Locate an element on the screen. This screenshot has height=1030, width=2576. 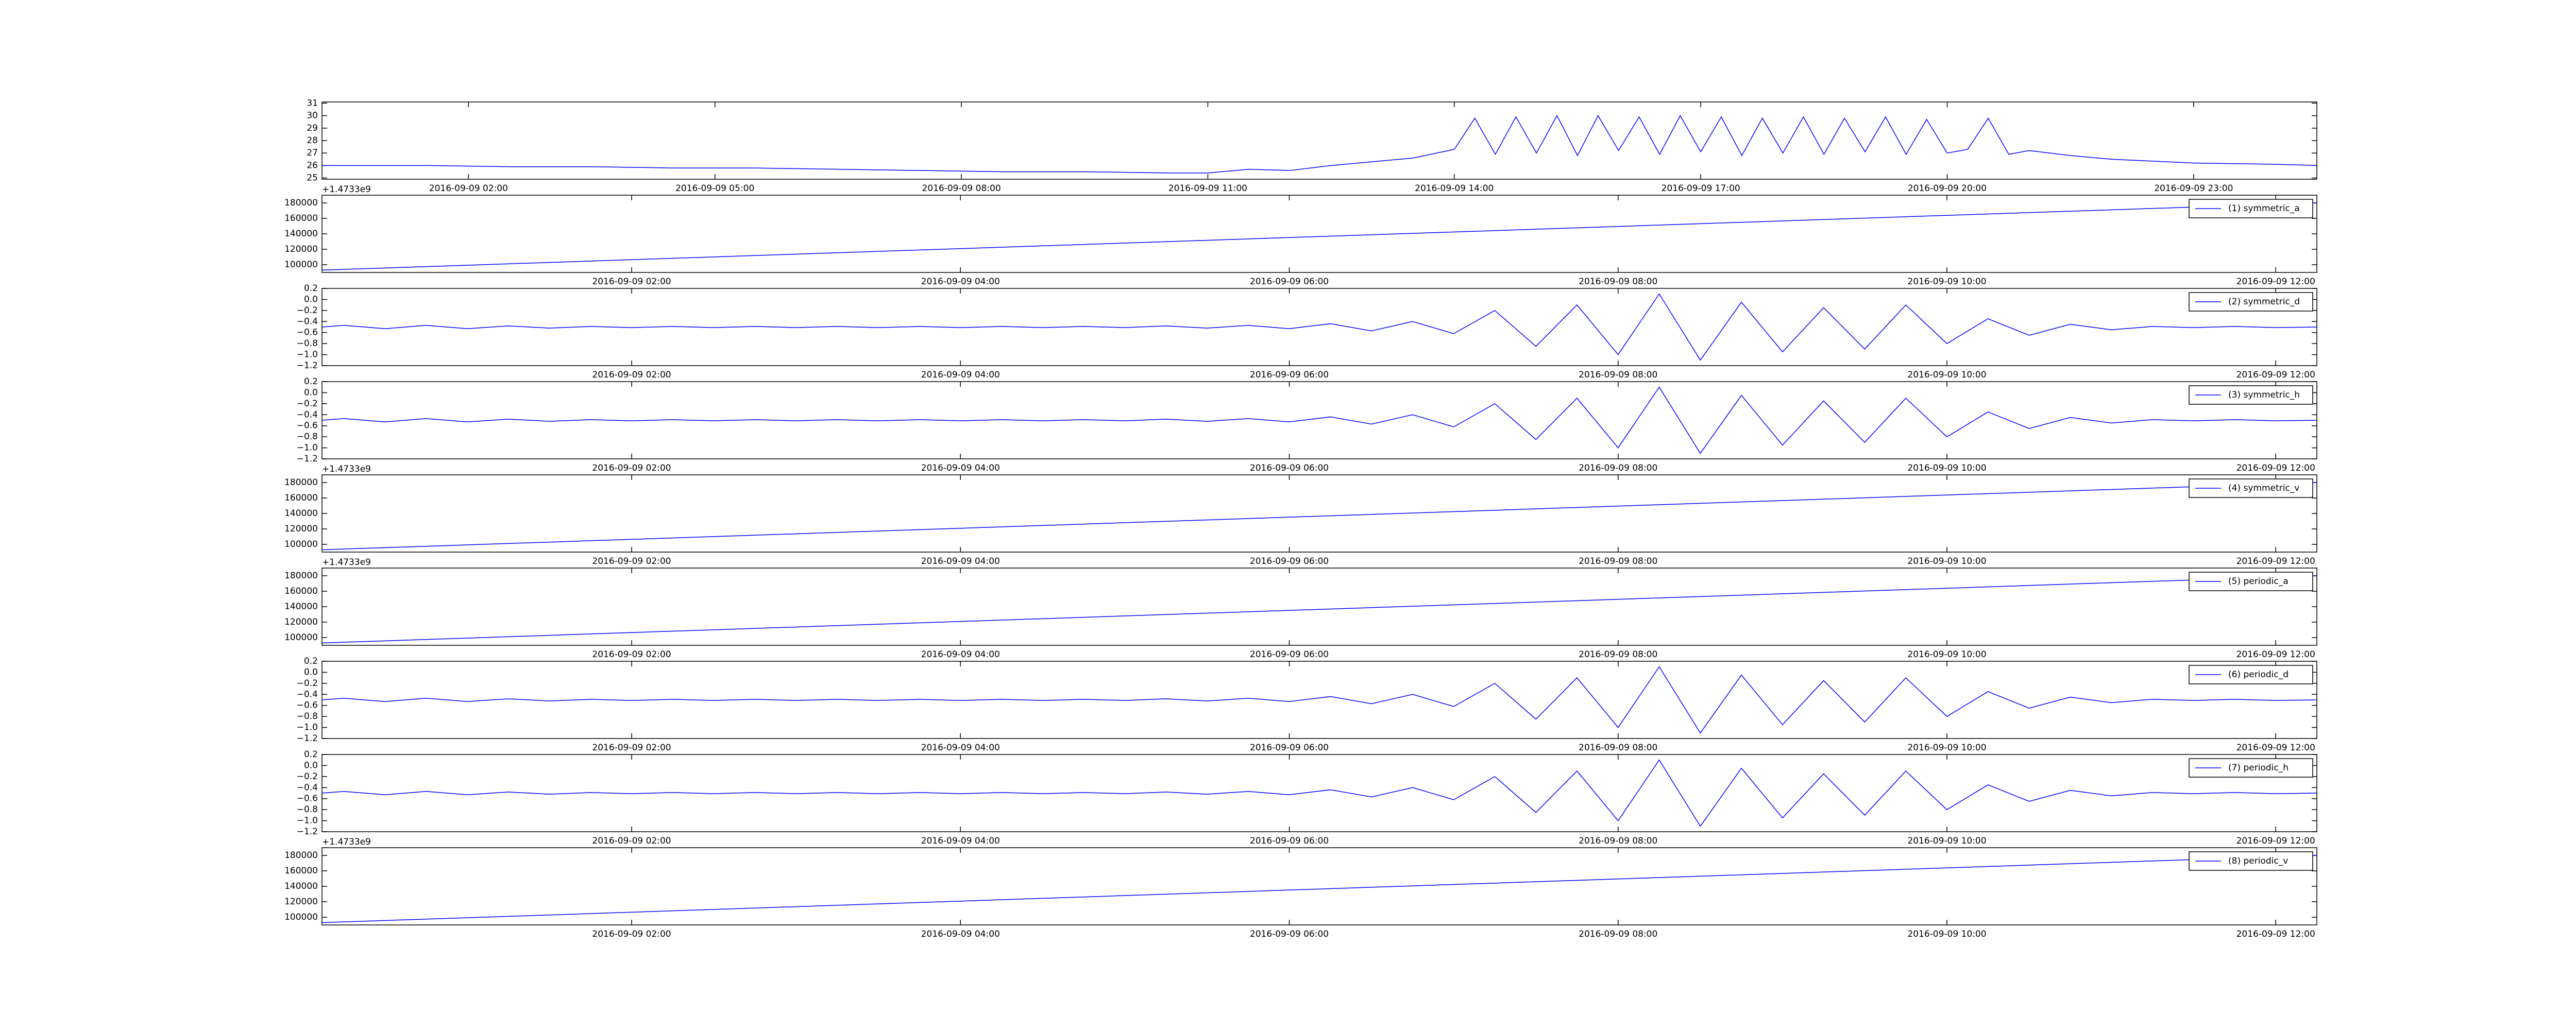
x-tick-label: 2016-09-09 11:00 is located at coordinates (1207, 189).